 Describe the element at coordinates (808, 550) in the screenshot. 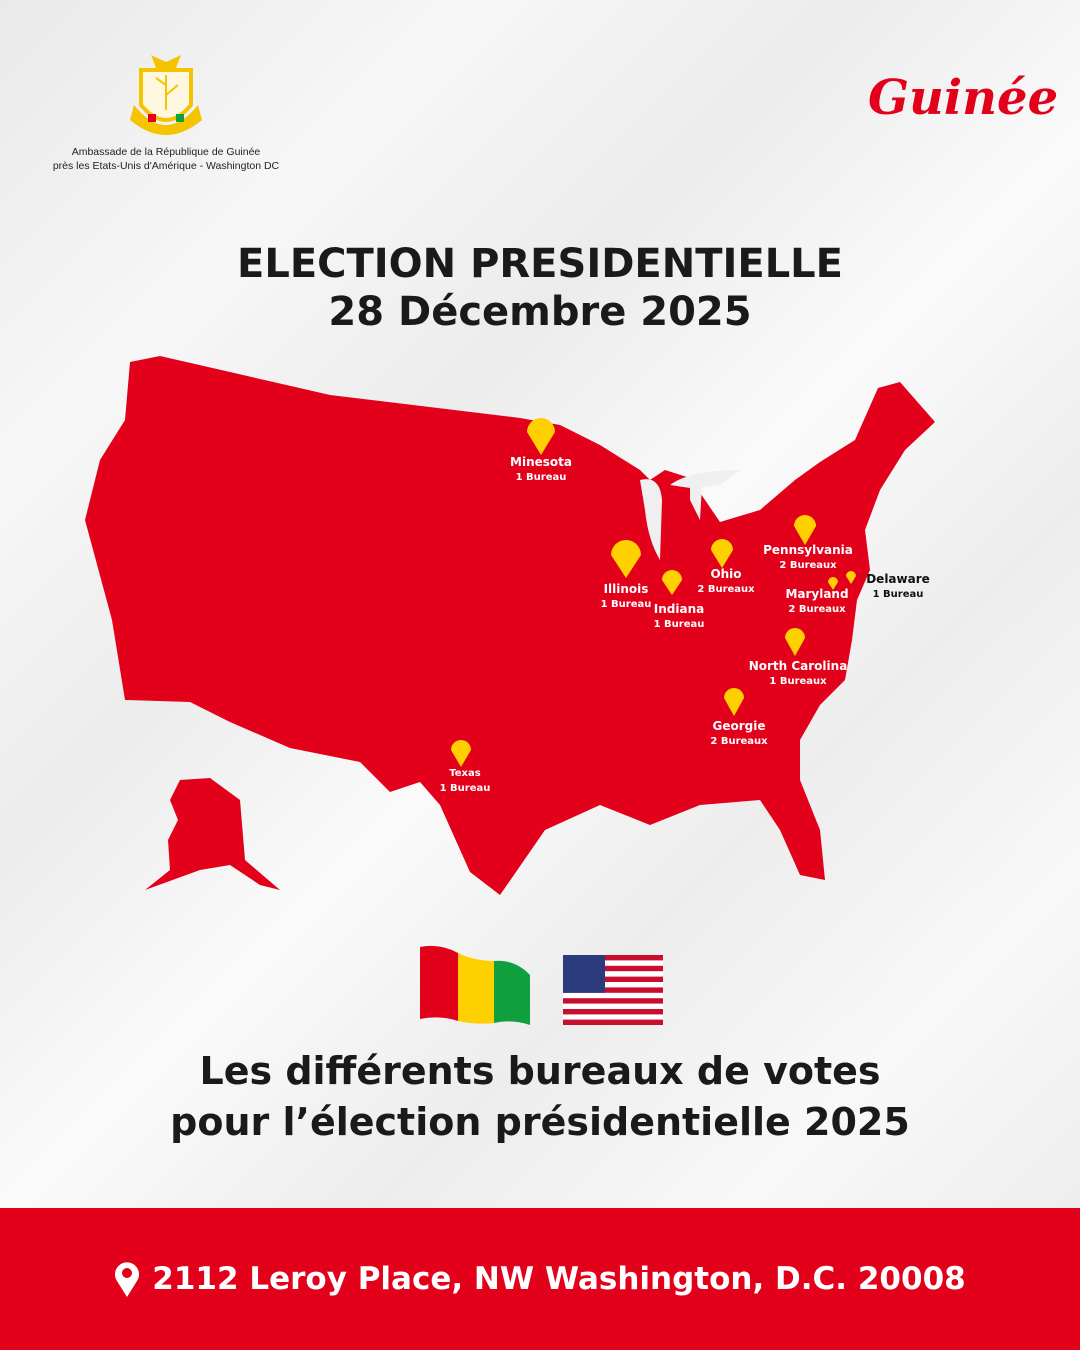

I see `state-name: Pennsylvania` at that location.